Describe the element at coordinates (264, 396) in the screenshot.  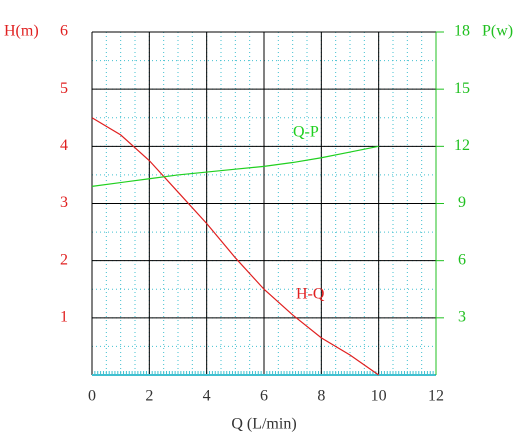
I see `x-tick-label: 6` at that location.